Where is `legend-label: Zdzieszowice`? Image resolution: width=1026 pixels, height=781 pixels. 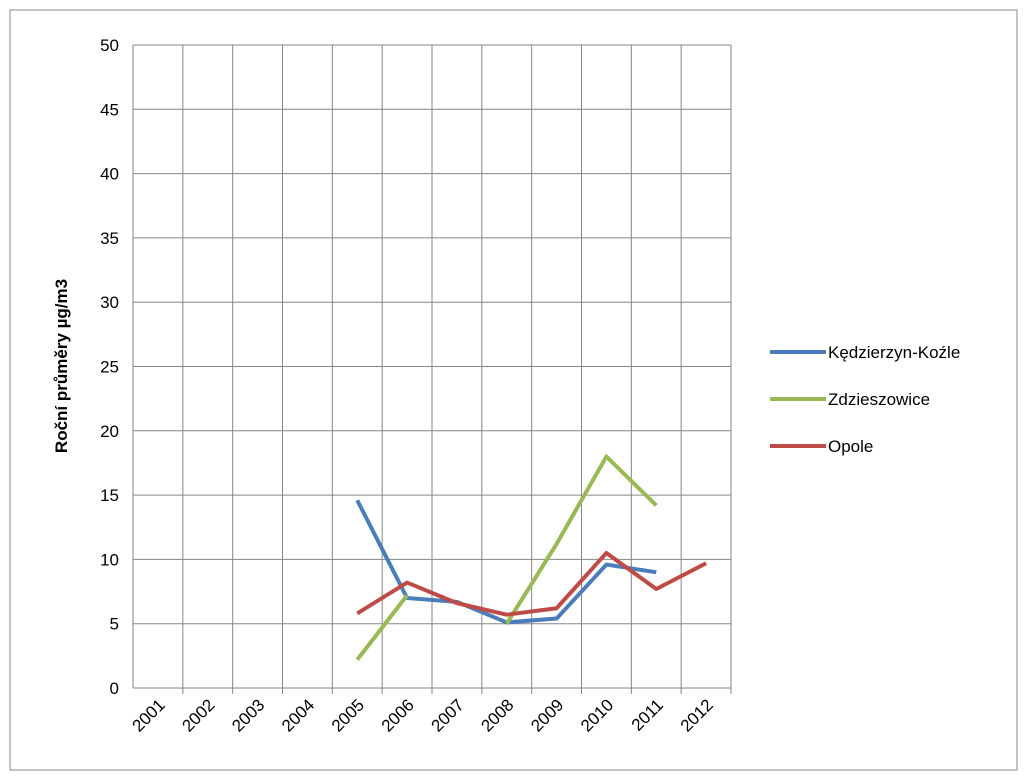 legend-label: Zdzieszowice is located at coordinates (879, 399).